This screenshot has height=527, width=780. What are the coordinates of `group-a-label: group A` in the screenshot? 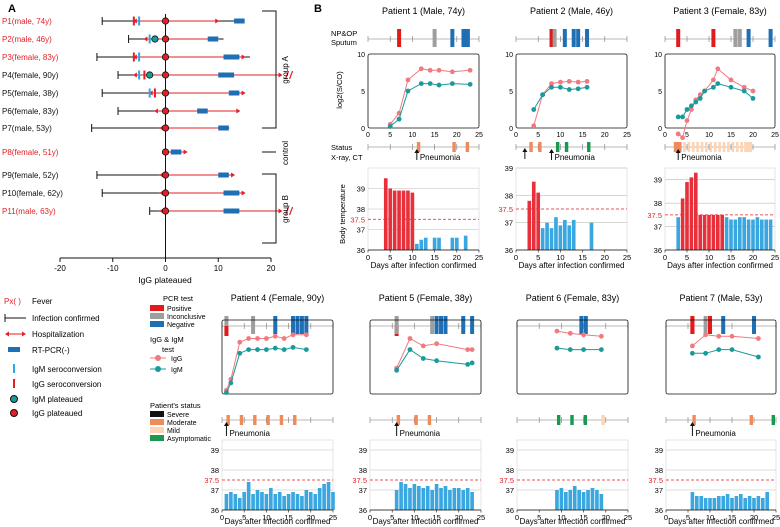 It's located at (285, 70).